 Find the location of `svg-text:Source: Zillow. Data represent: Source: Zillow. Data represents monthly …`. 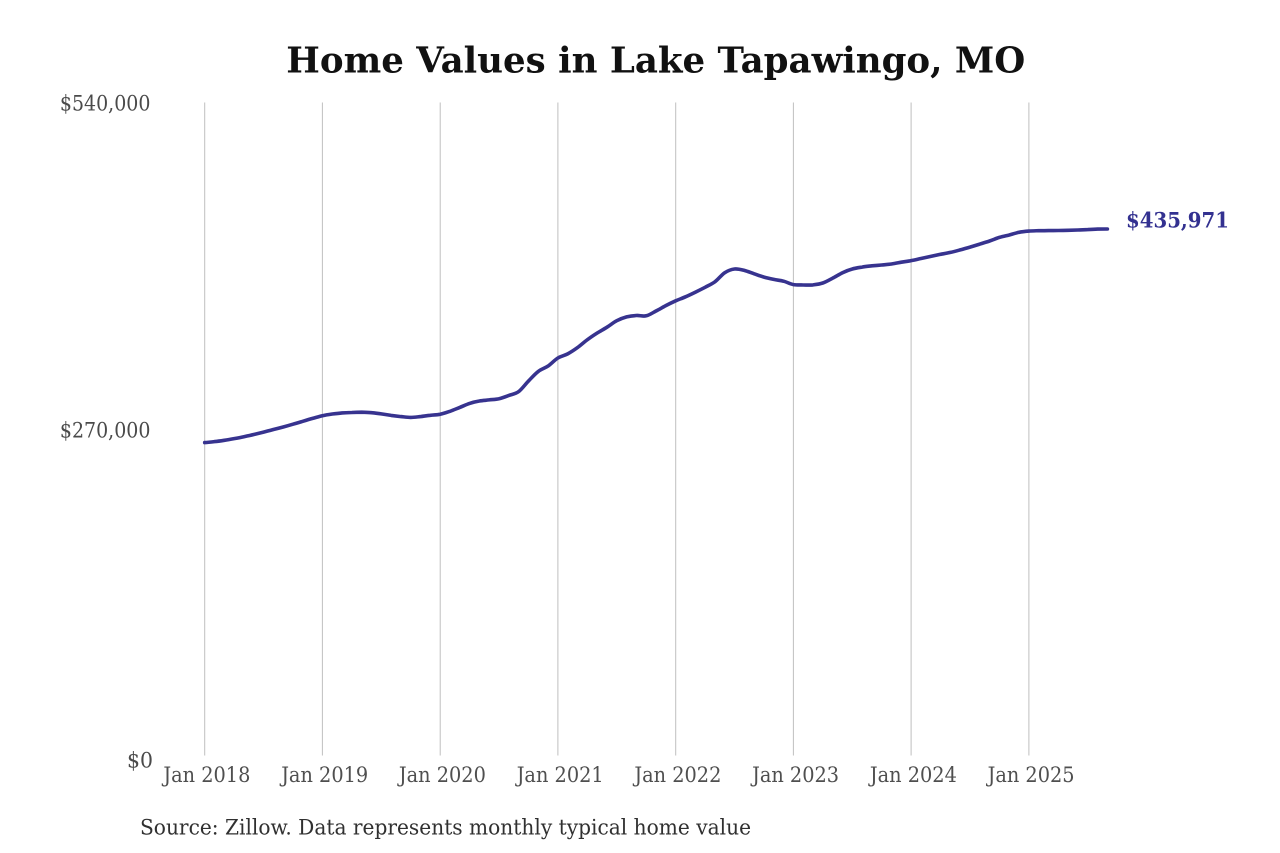

svg-text:Source: Zillow. Data represent: Source: Zillow. Data represents monthly … is located at coordinates (445, 827).